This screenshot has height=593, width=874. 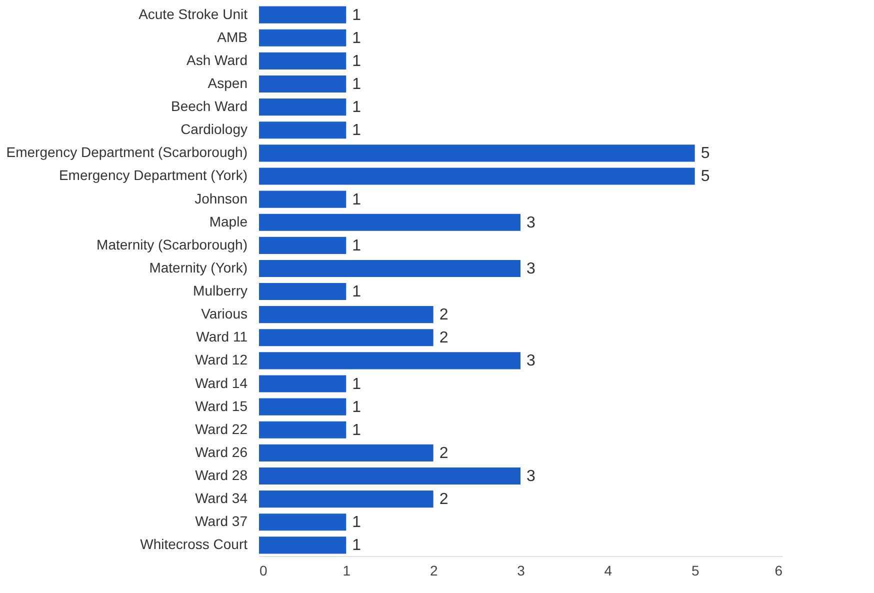 What do you see at coordinates (221, 406) in the screenshot?
I see `y-tick-label: Ward 15` at bounding box center [221, 406].